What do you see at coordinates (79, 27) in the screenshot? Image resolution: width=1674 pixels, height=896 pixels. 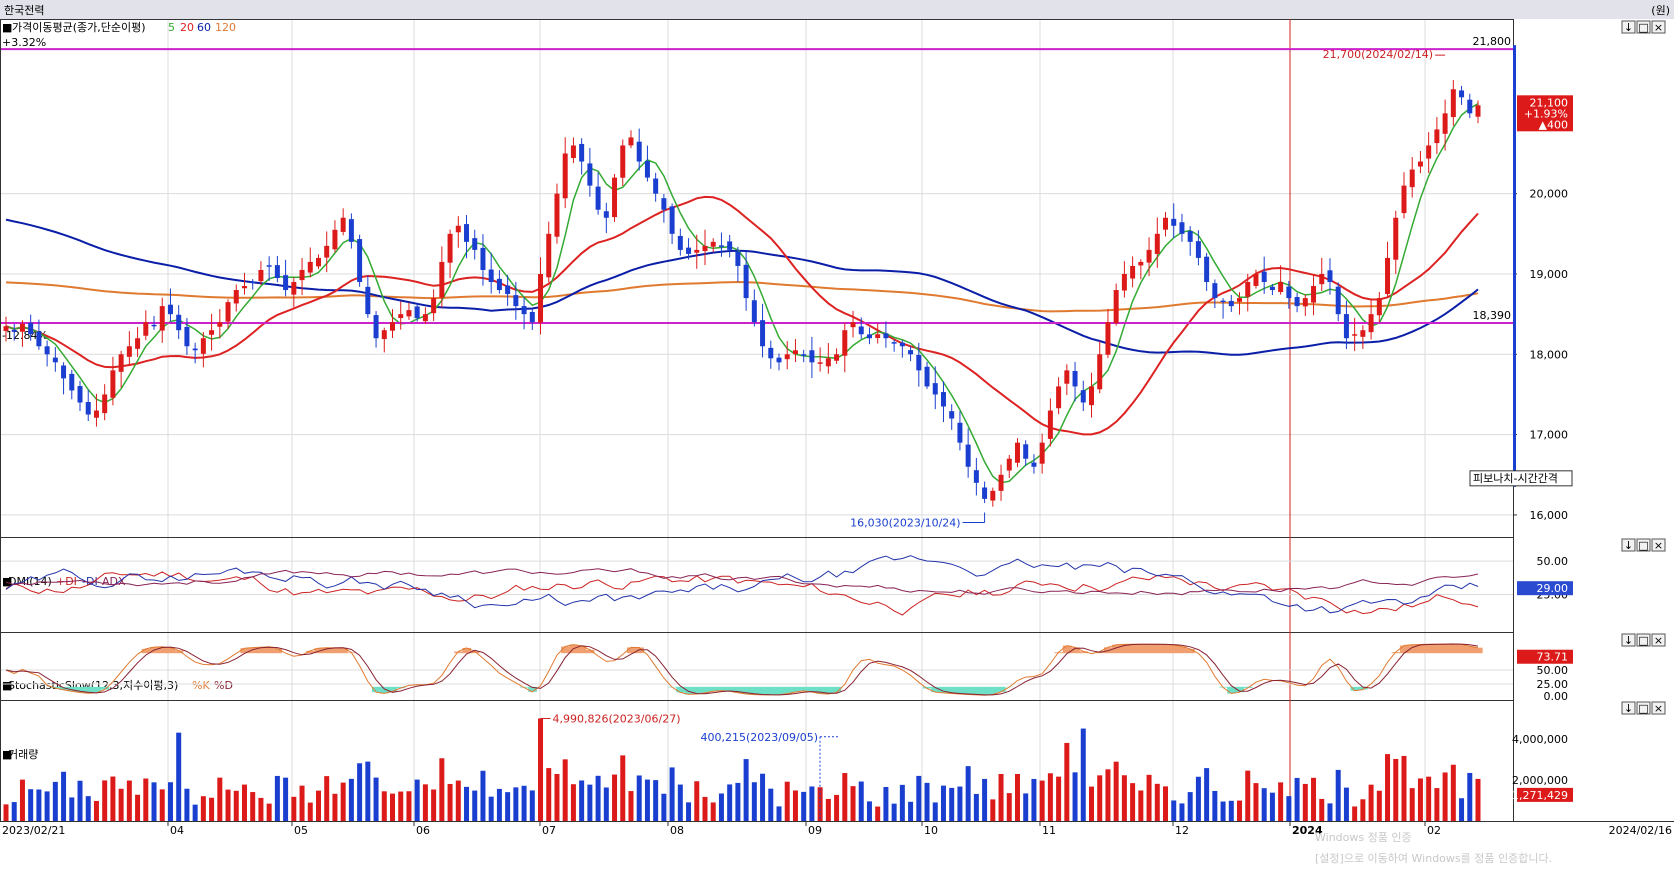 I see `price-indicator-title: 가격이동평균(종가,단순이평)` at bounding box center [79, 27].